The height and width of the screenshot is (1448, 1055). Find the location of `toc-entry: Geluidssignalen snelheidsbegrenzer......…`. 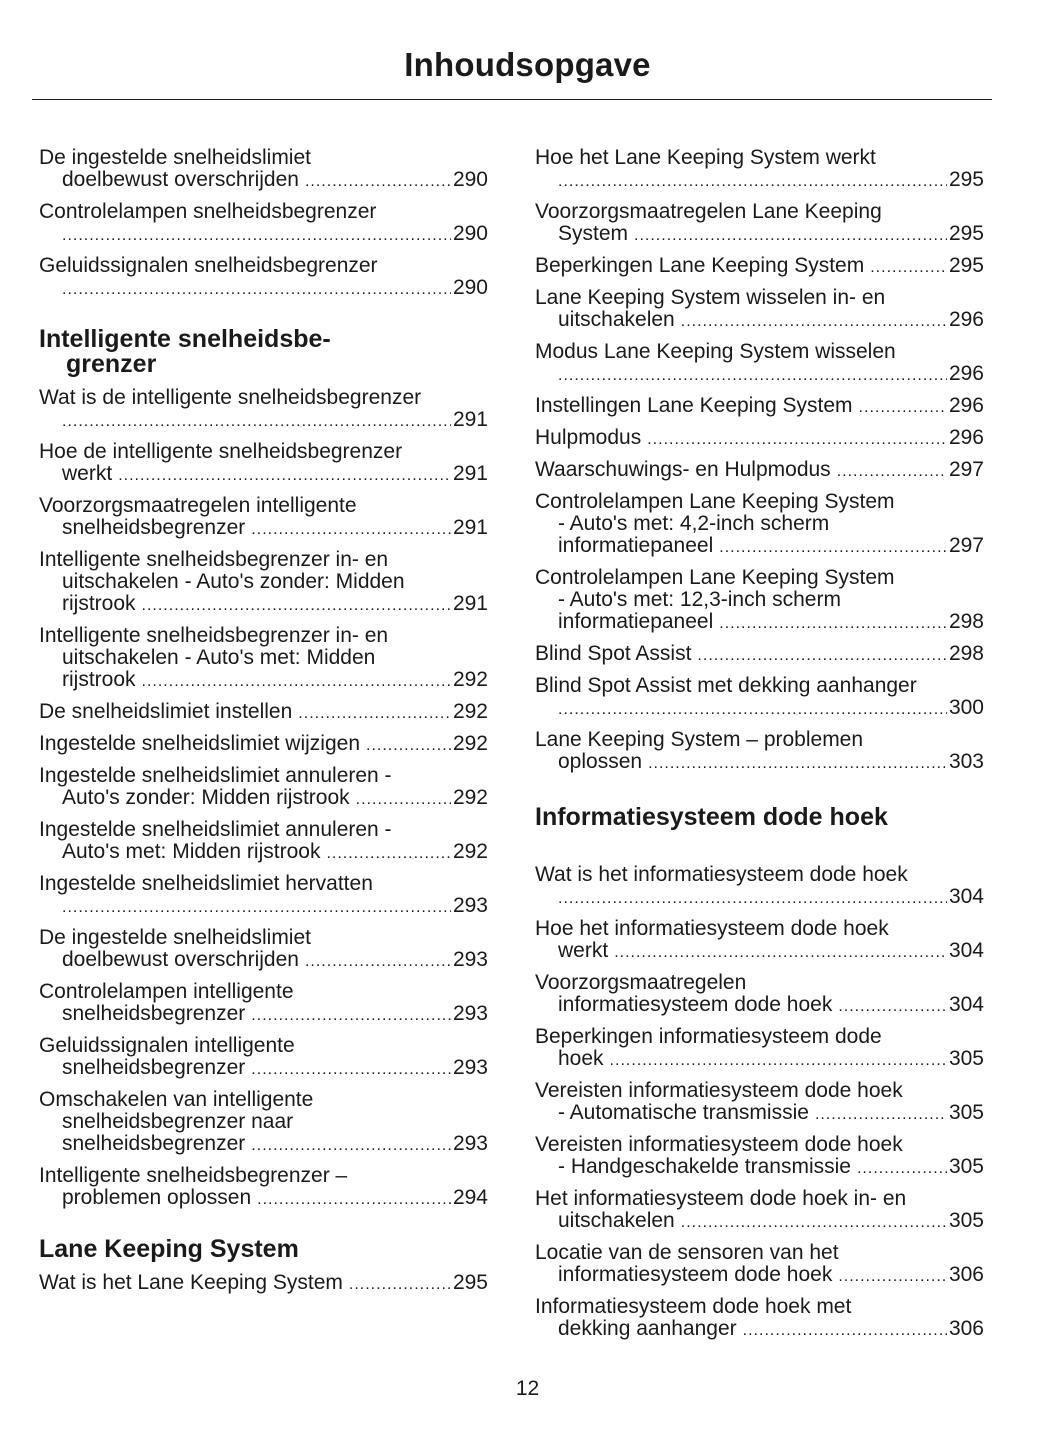

toc-entry: Geluidssignalen snelheidsbegrenzer......… is located at coordinates (263, 278).